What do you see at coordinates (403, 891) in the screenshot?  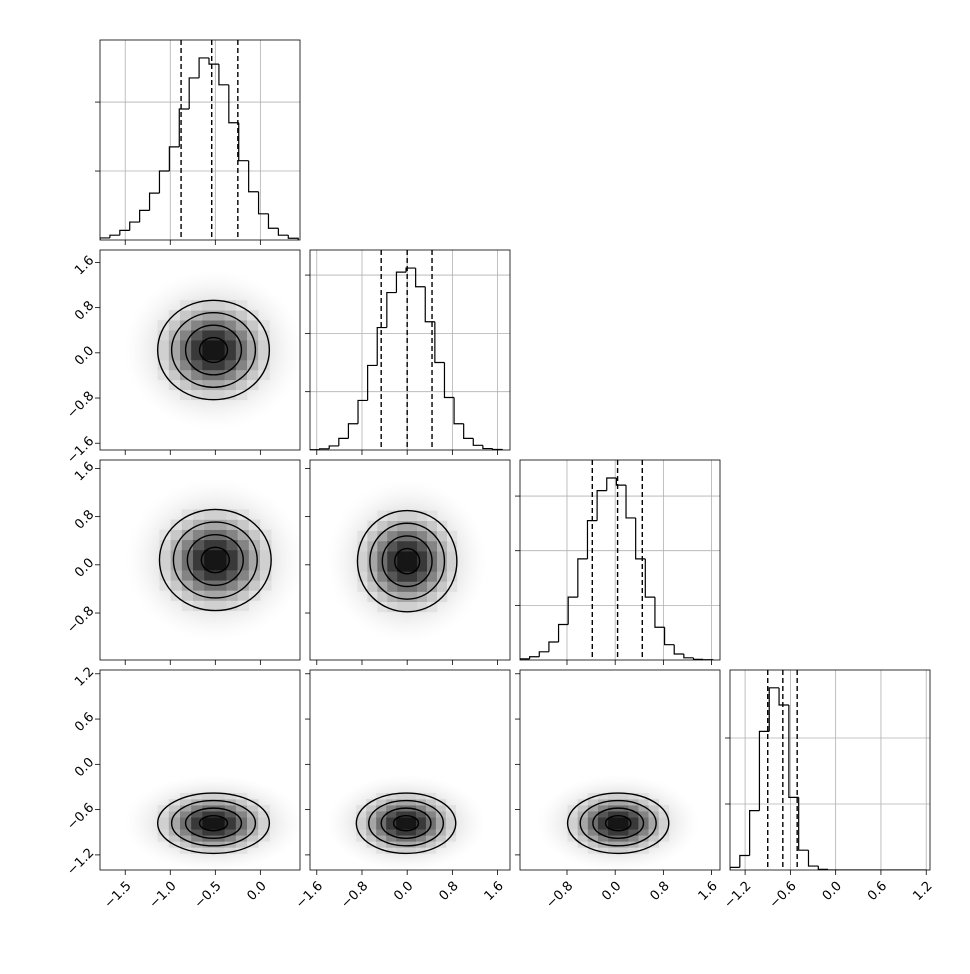 I see `x-tick-label: 0.0` at bounding box center [403, 891].